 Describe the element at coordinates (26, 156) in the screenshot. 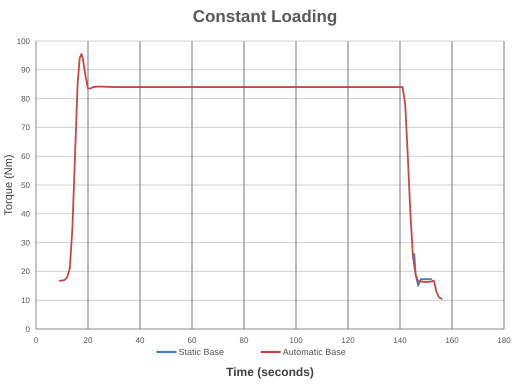

I see `y-tick-label: 60` at that location.